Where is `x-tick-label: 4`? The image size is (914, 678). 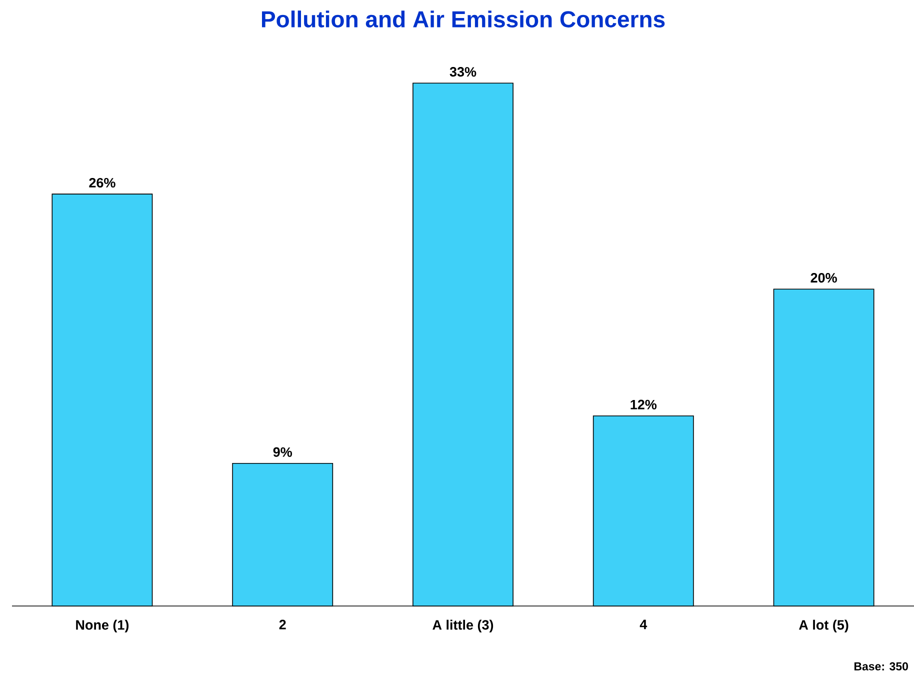
x-tick-label: 4 is located at coordinates (644, 625).